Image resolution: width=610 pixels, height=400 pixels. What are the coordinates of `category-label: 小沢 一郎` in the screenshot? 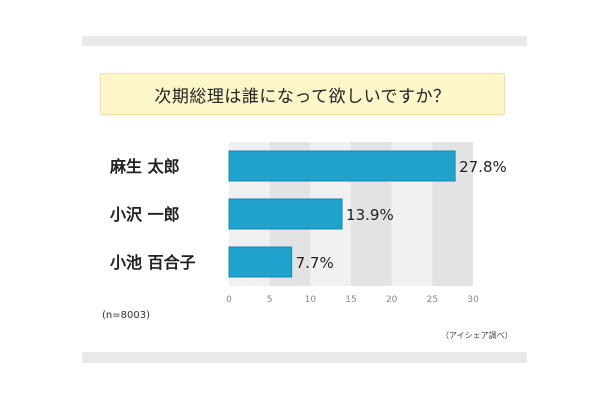 It's located at (145, 214).